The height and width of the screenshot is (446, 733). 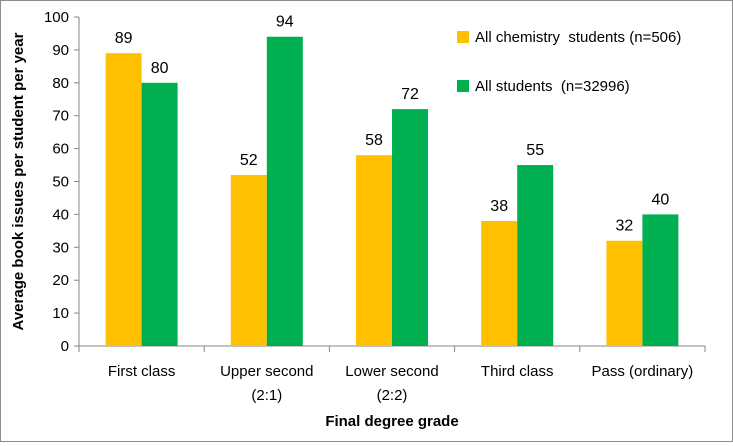 I want to click on y-tick-label: 60, so click(x=60, y=149).